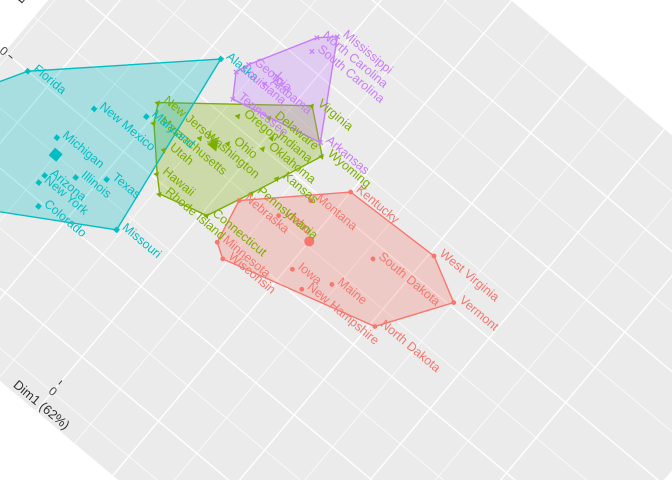  What do you see at coordinates (111, 144) in the screenshot?
I see `cluster-3-hull` at bounding box center [111, 144].